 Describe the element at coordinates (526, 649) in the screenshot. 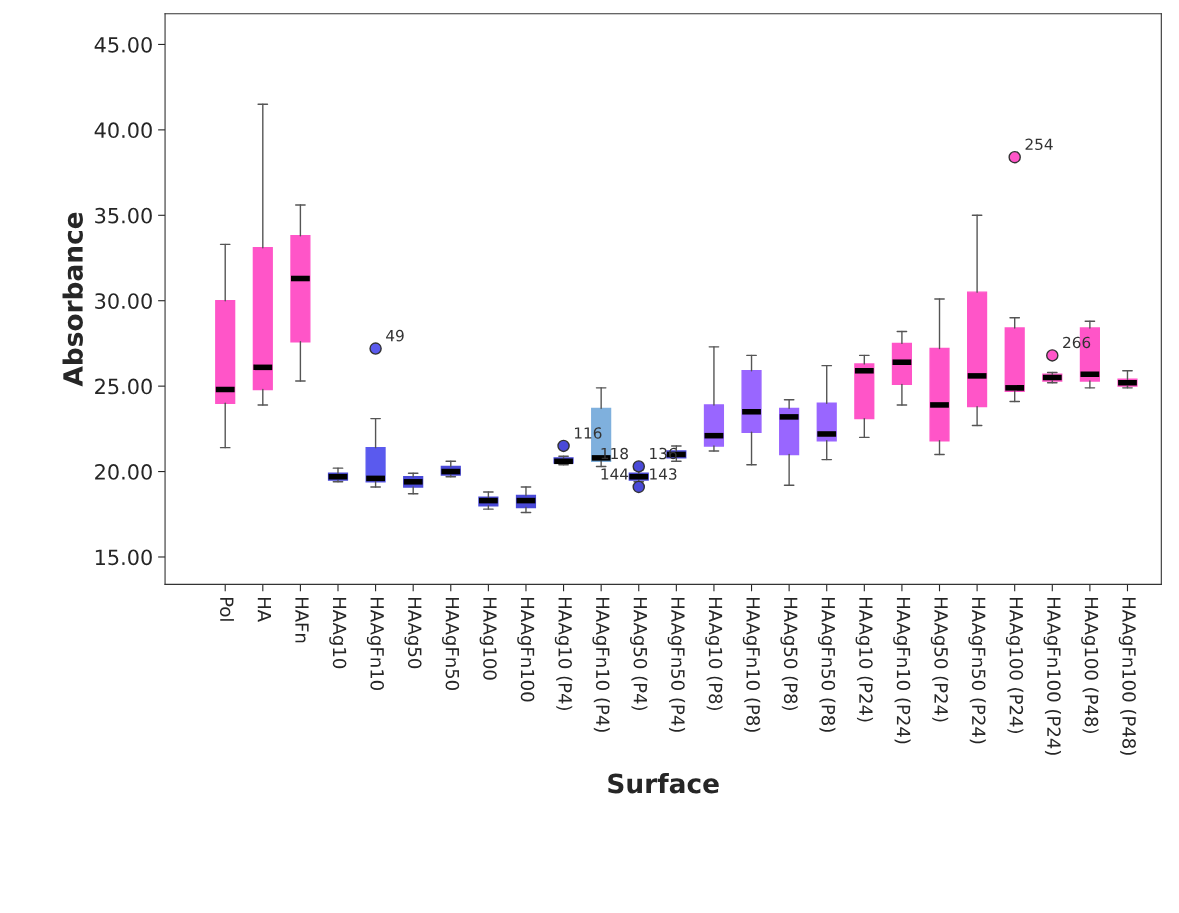

I see `x-tick-label: HAAgFn100` at that location.